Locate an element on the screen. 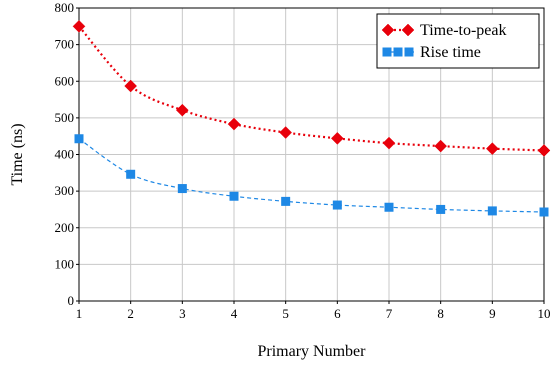 The width and height of the screenshot is (552, 367). y-tick-label: 400 is located at coordinates (65, 154).